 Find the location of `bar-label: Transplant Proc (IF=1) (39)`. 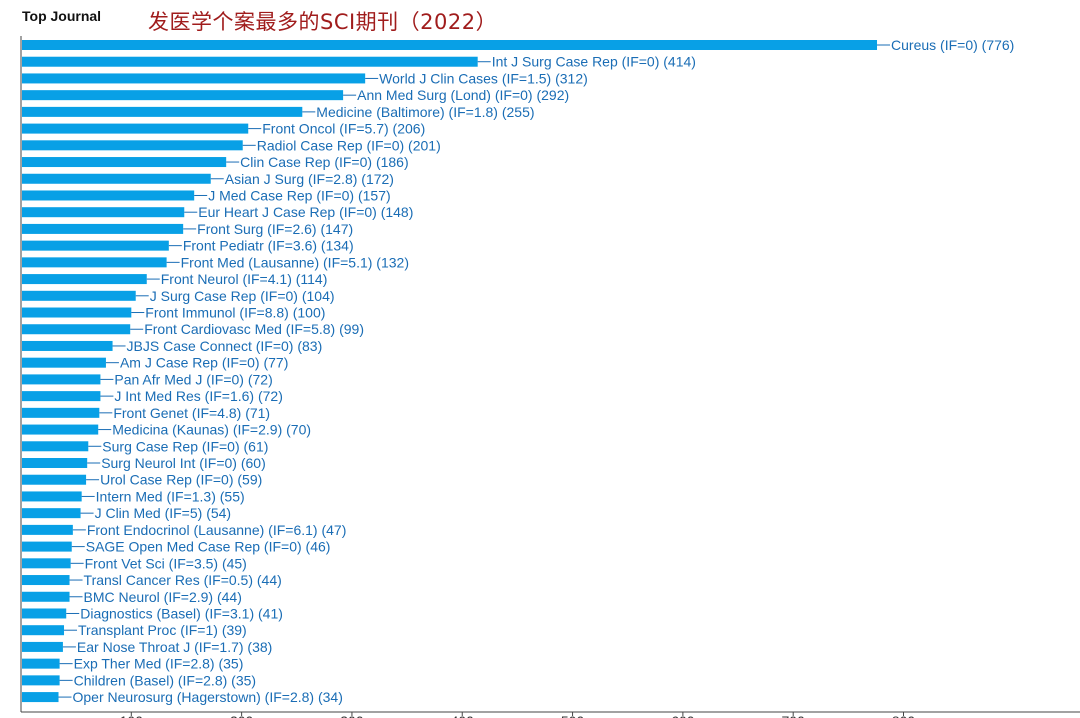

bar-label: Transplant Proc (IF=1) (39) is located at coordinates (162, 630).